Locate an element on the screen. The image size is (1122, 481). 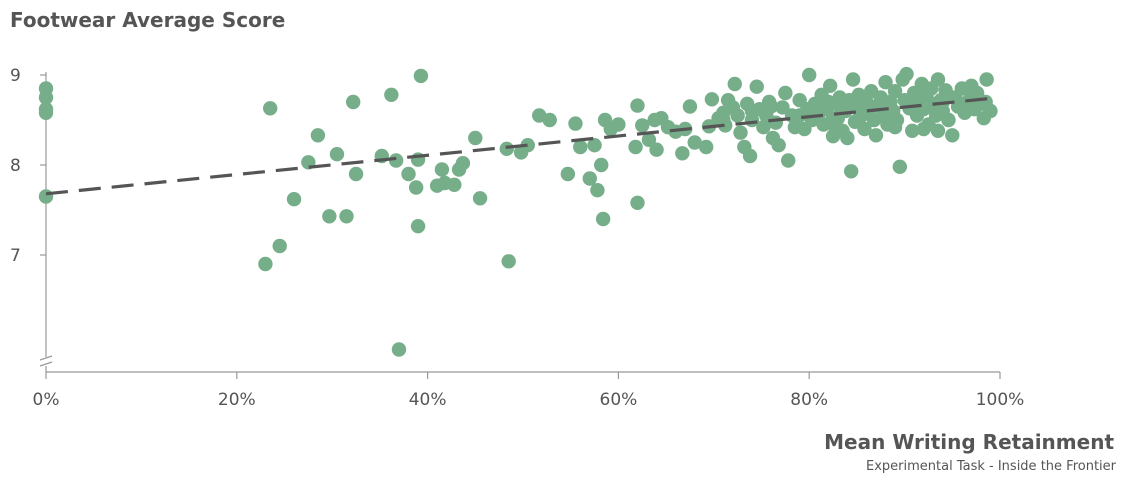
y-tick-label: 7 is located at coordinates (15, 256).